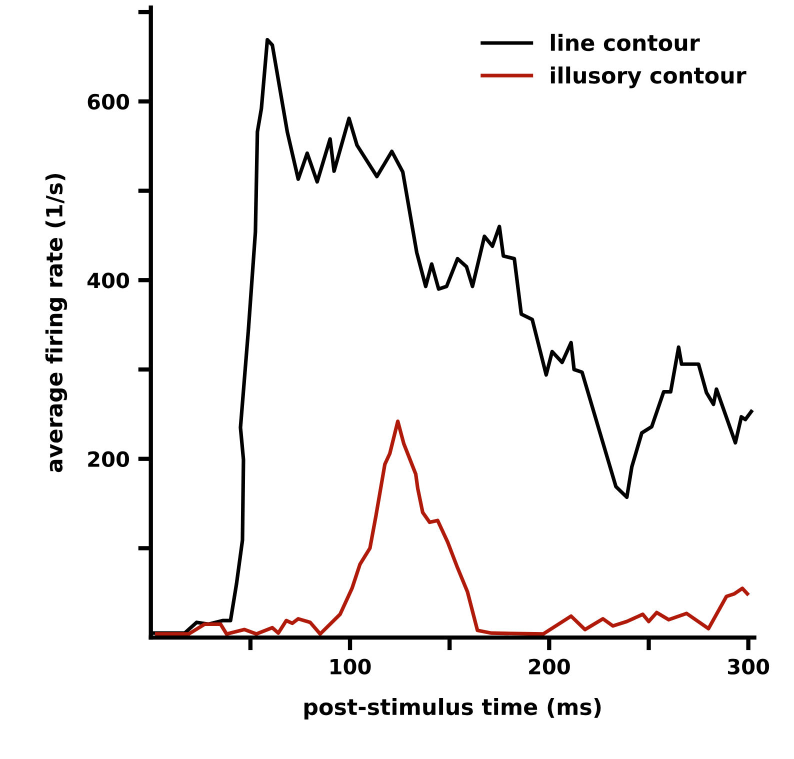 The width and height of the screenshot is (794, 759). What do you see at coordinates (749, 666) in the screenshot?
I see `x-tick-label: 300` at bounding box center [749, 666].